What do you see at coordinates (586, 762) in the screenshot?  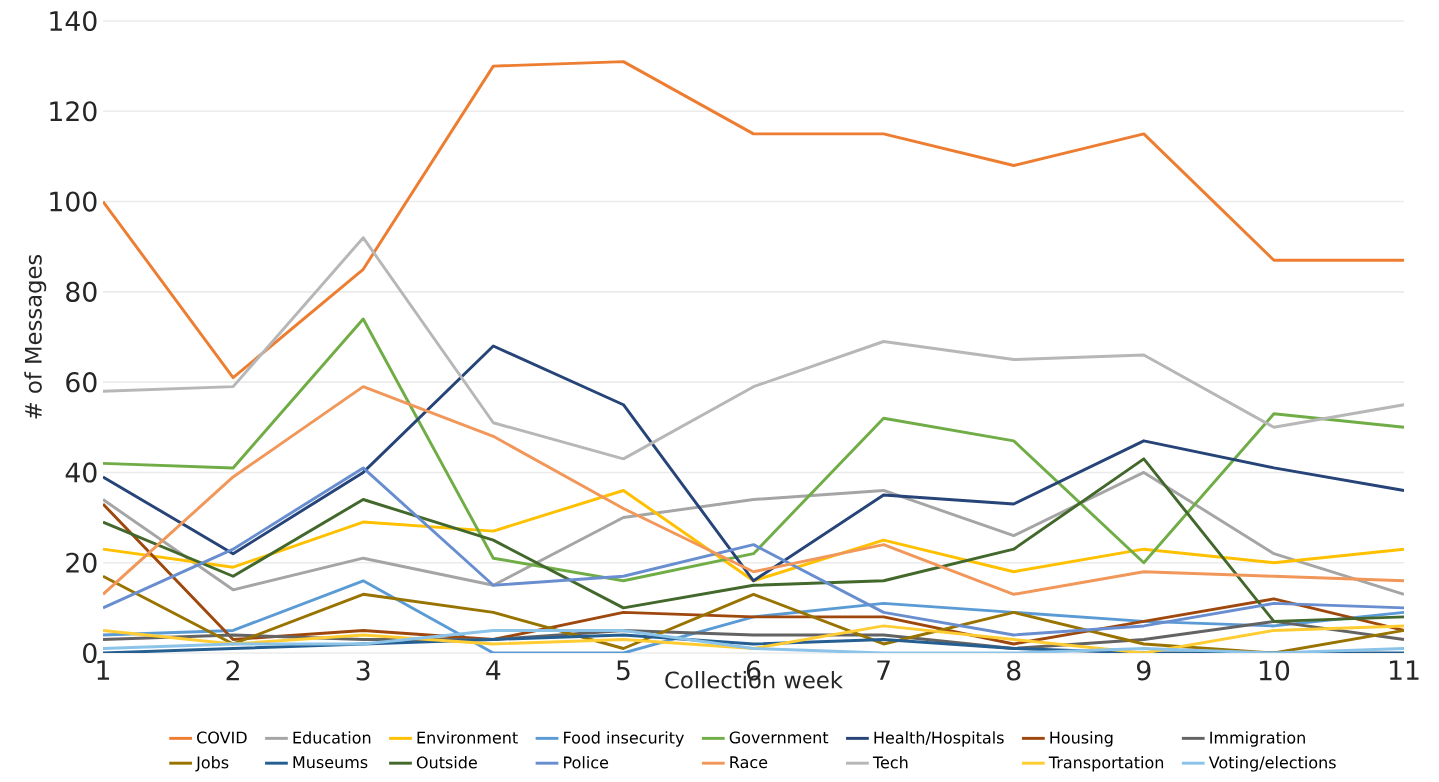 I see `legend-label: Police` at bounding box center [586, 762].